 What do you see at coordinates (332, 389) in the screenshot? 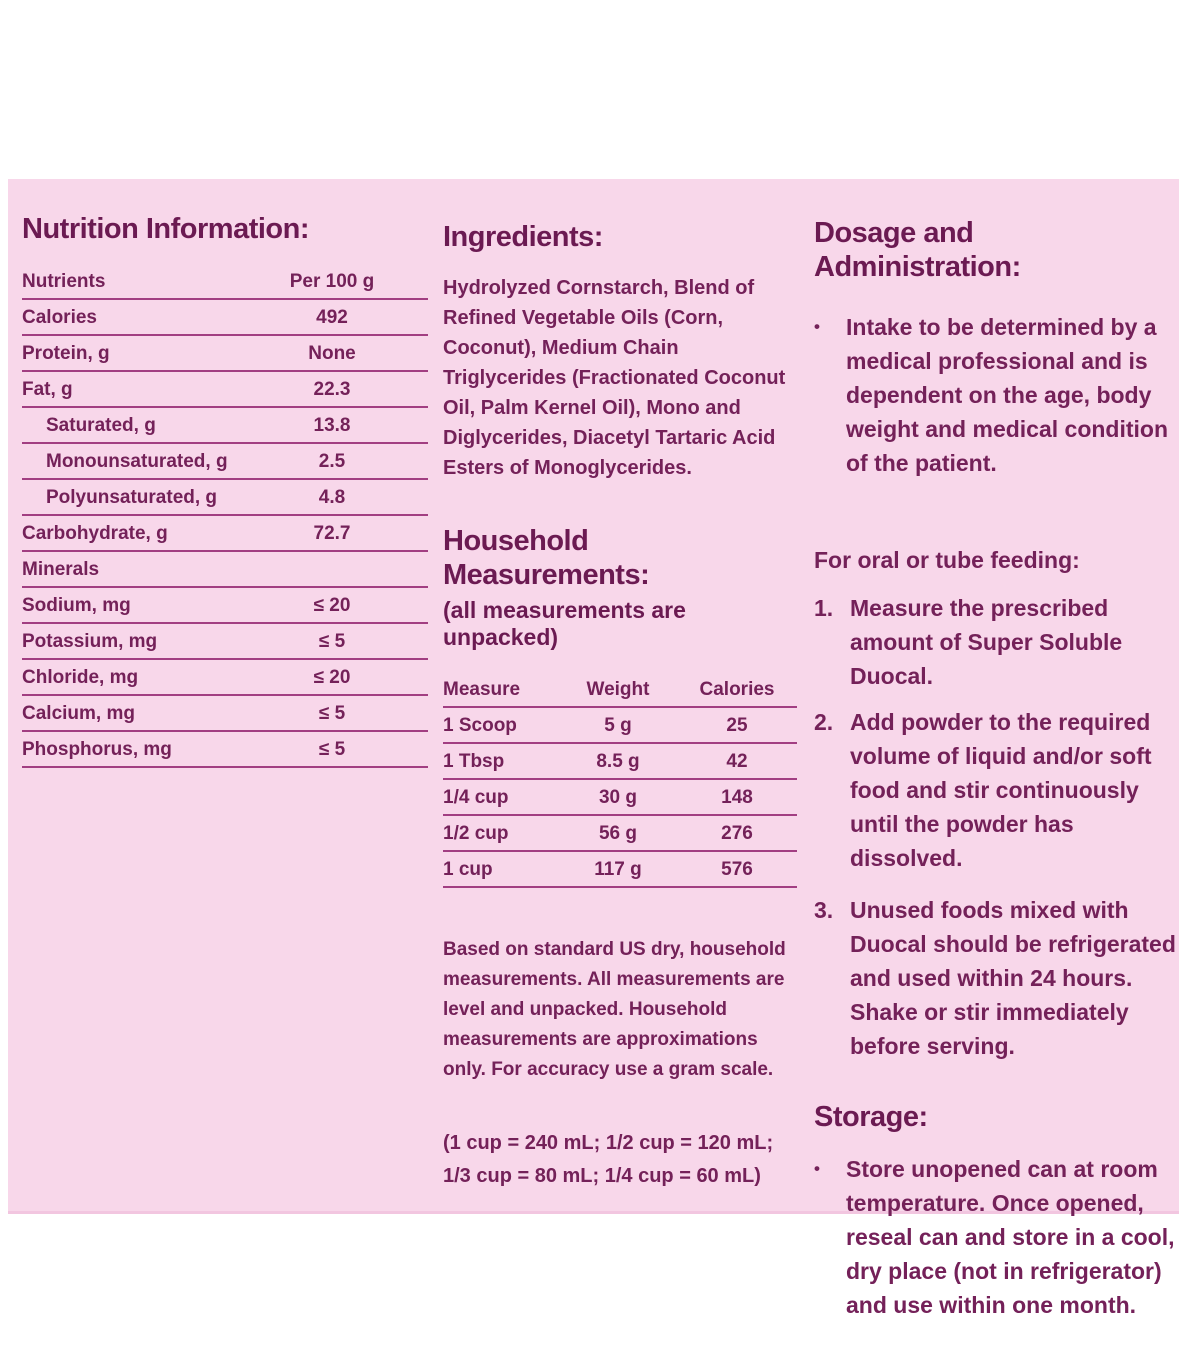
I see `nutrient-value: 22.3` at bounding box center [332, 389].